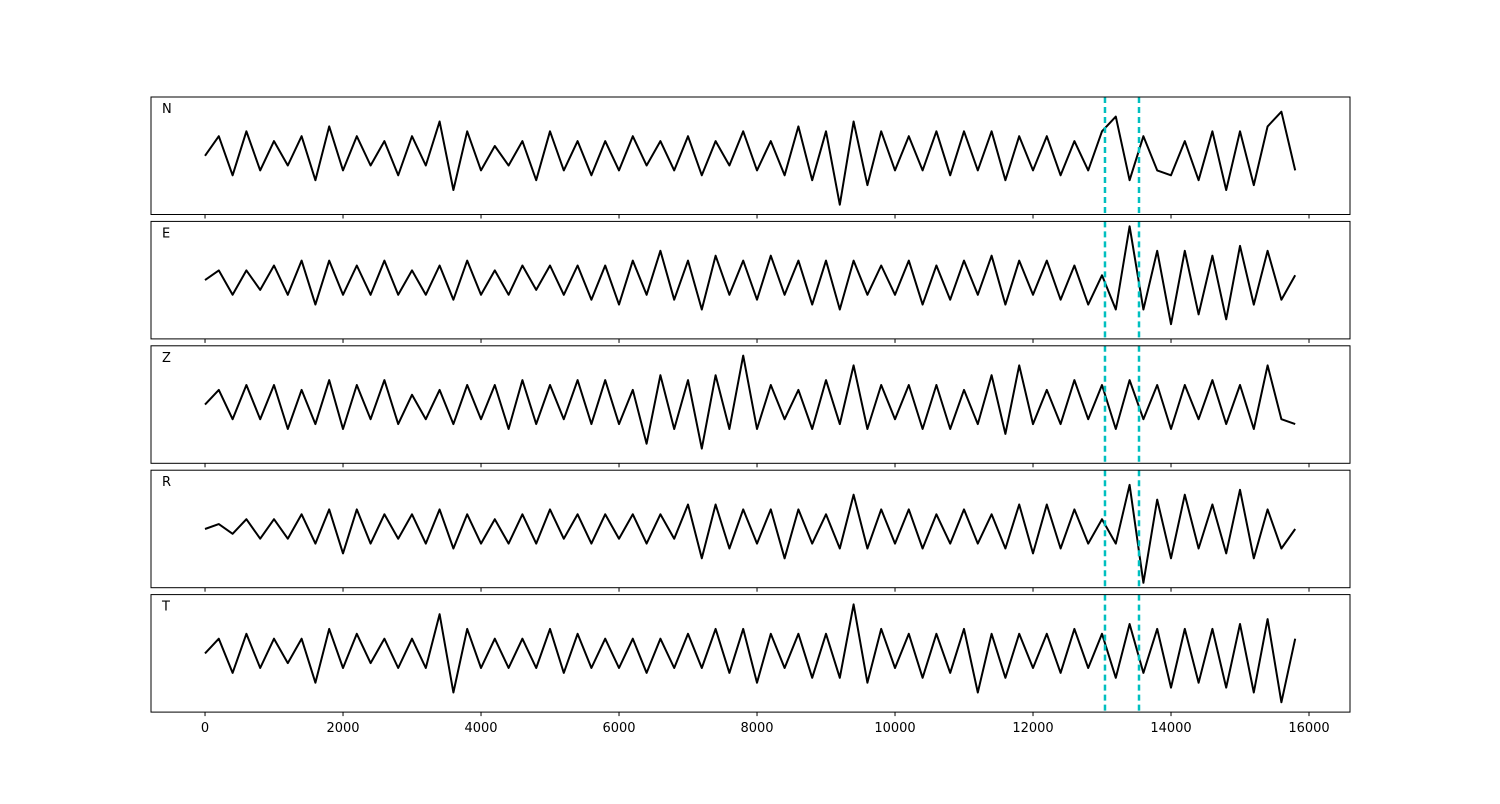 This screenshot has height=804, width=1500. What do you see at coordinates (480, 728) in the screenshot?
I see `x-tick-label: 4000` at bounding box center [480, 728].